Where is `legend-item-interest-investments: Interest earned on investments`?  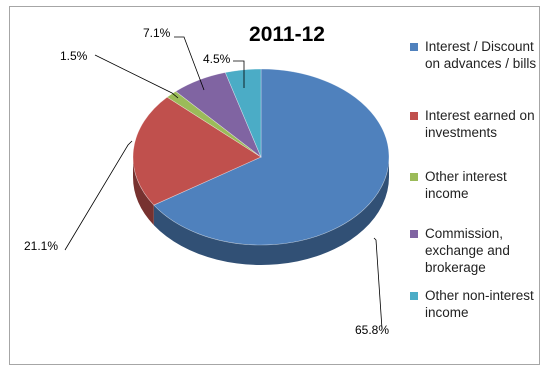
legend-item-interest-investments: Interest earned on investments is located at coordinates (476, 134).